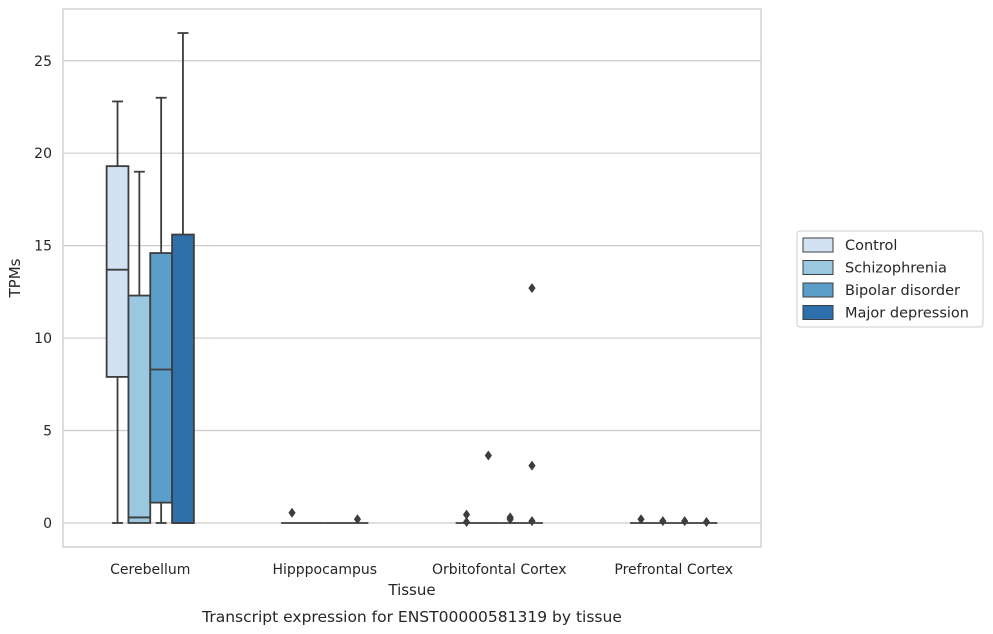  What do you see at coordinates (47, 524) in the screenshot?
I see `y-tick-label-0: 0` at bounding box center [47, 524].